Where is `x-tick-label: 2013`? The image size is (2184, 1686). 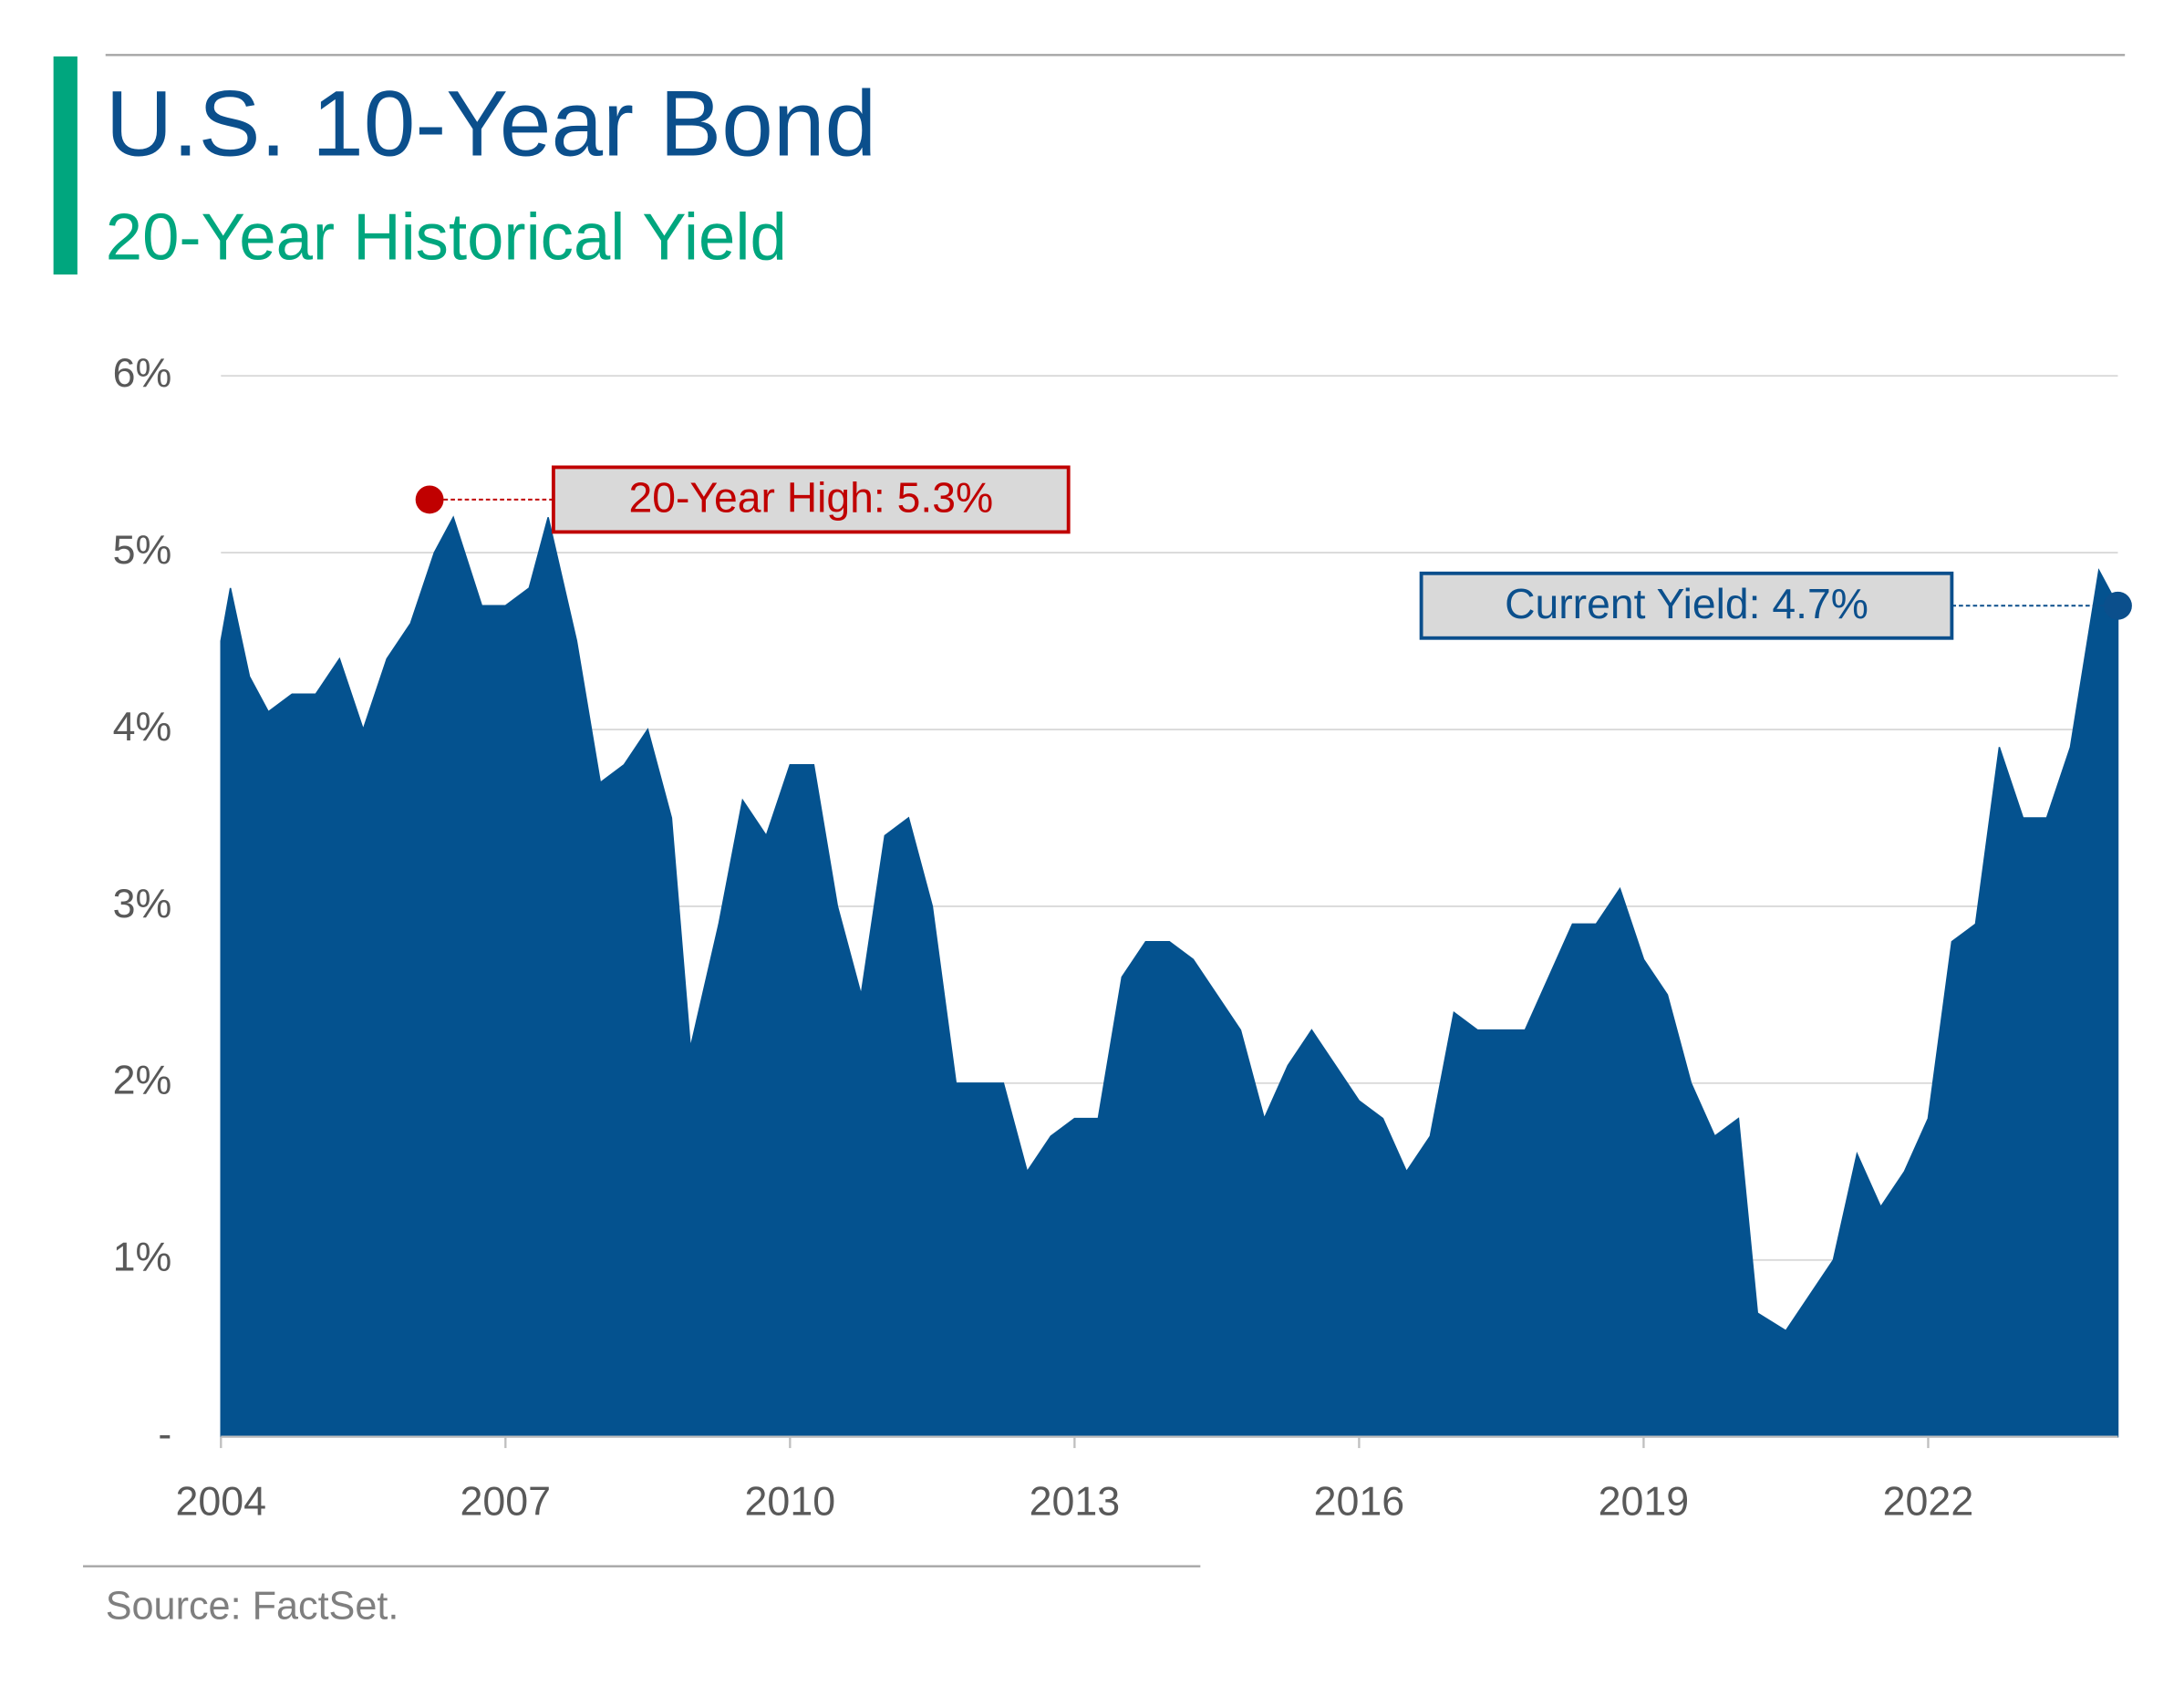
x-tick-label: 2013 is located at coordinates (1075, 1502).